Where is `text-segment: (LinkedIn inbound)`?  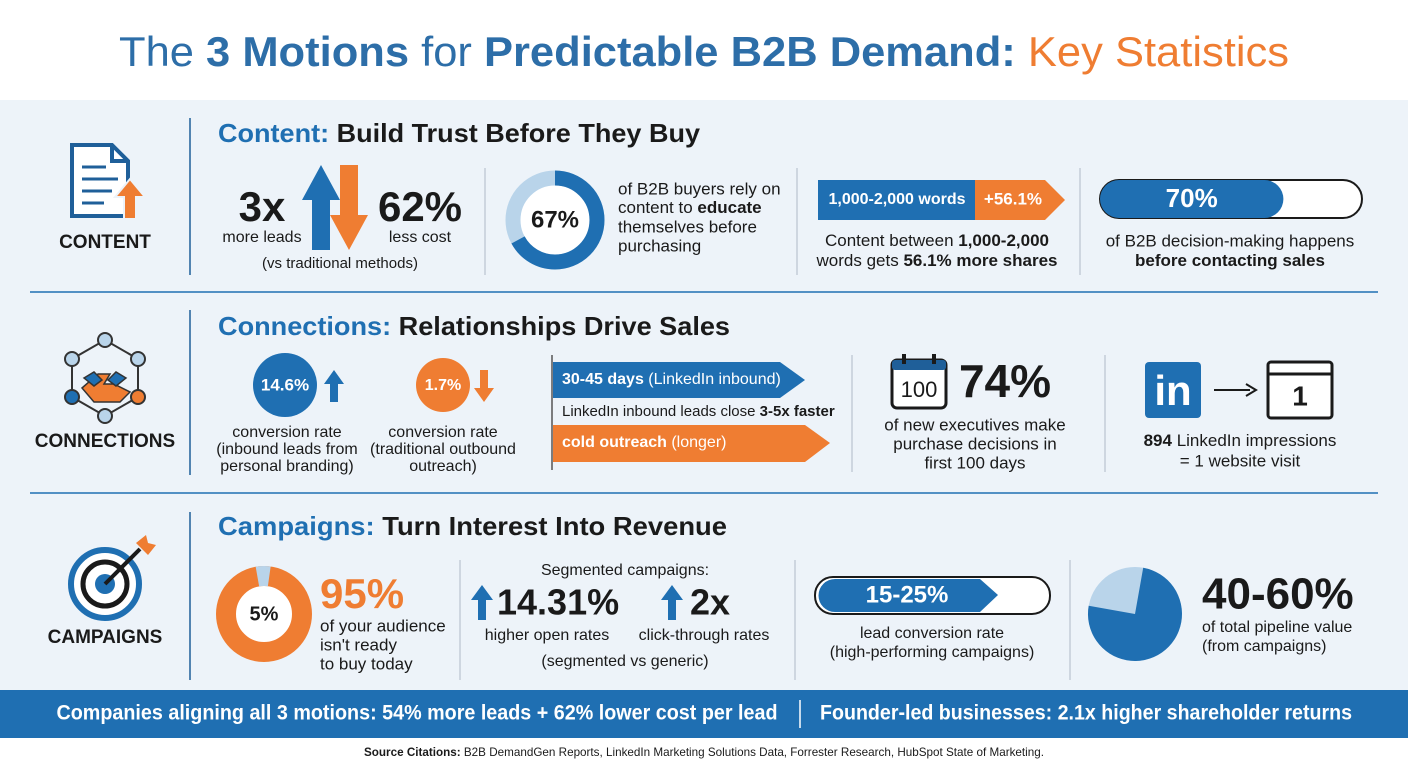
text-segment: (LinkedIn inbound) is located at coordinates (712, 379).